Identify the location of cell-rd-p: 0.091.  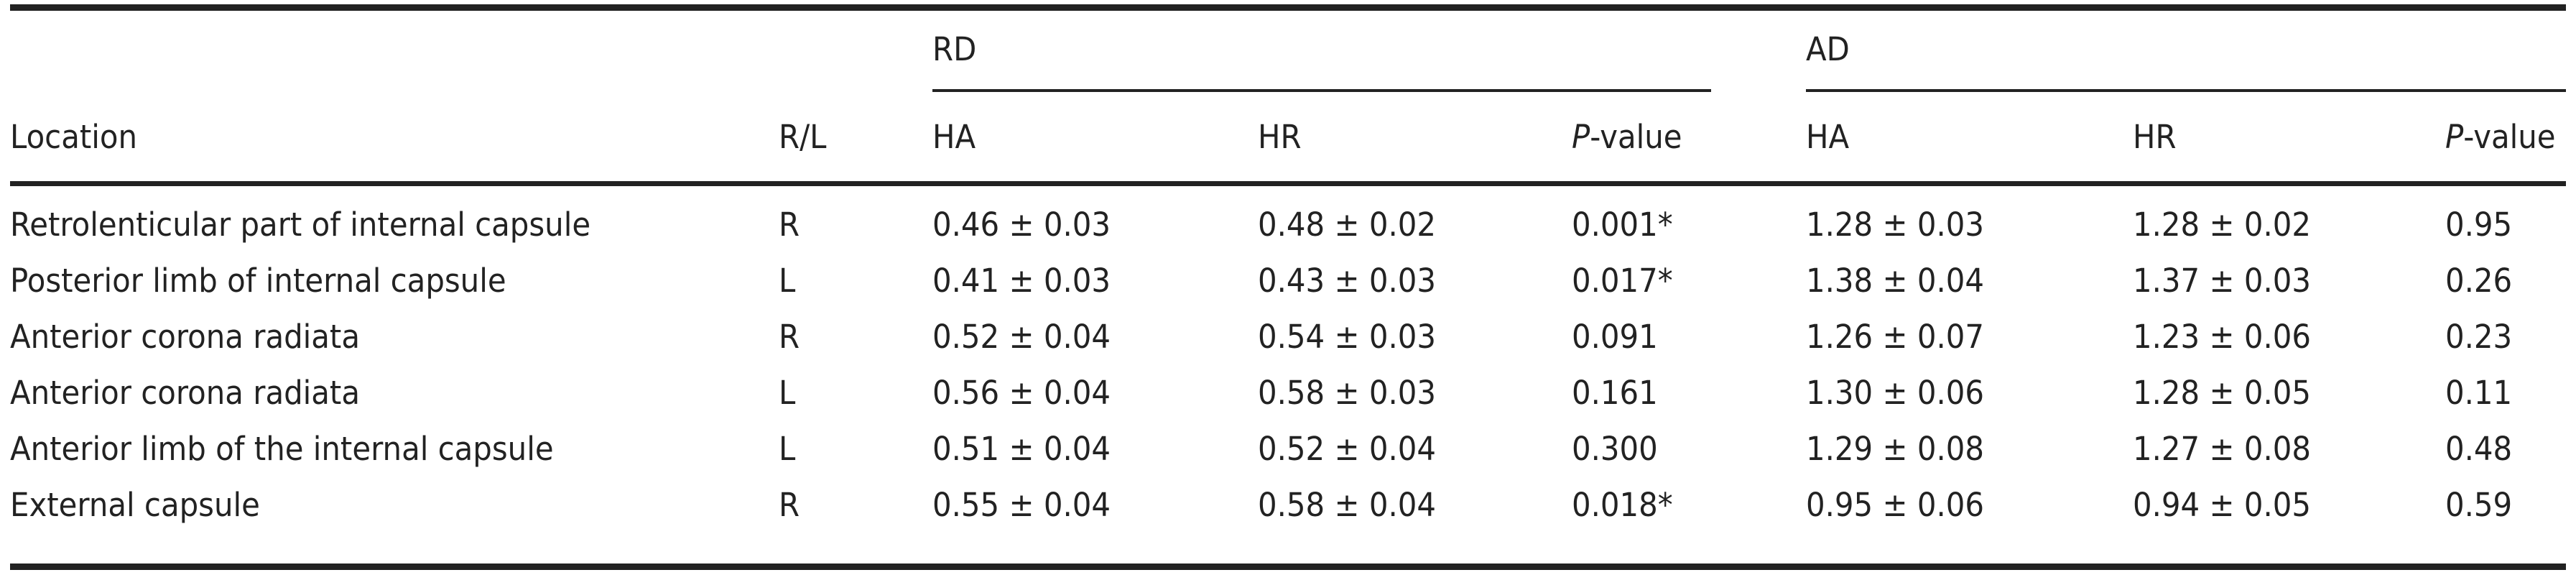
(1615, 337).